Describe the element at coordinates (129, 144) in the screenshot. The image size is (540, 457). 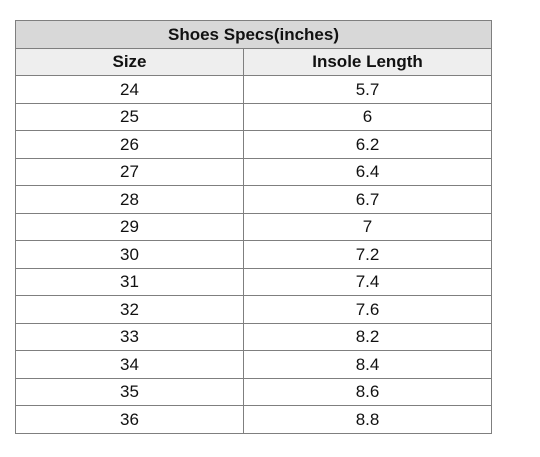
I see `size-cell: 26` at that location.